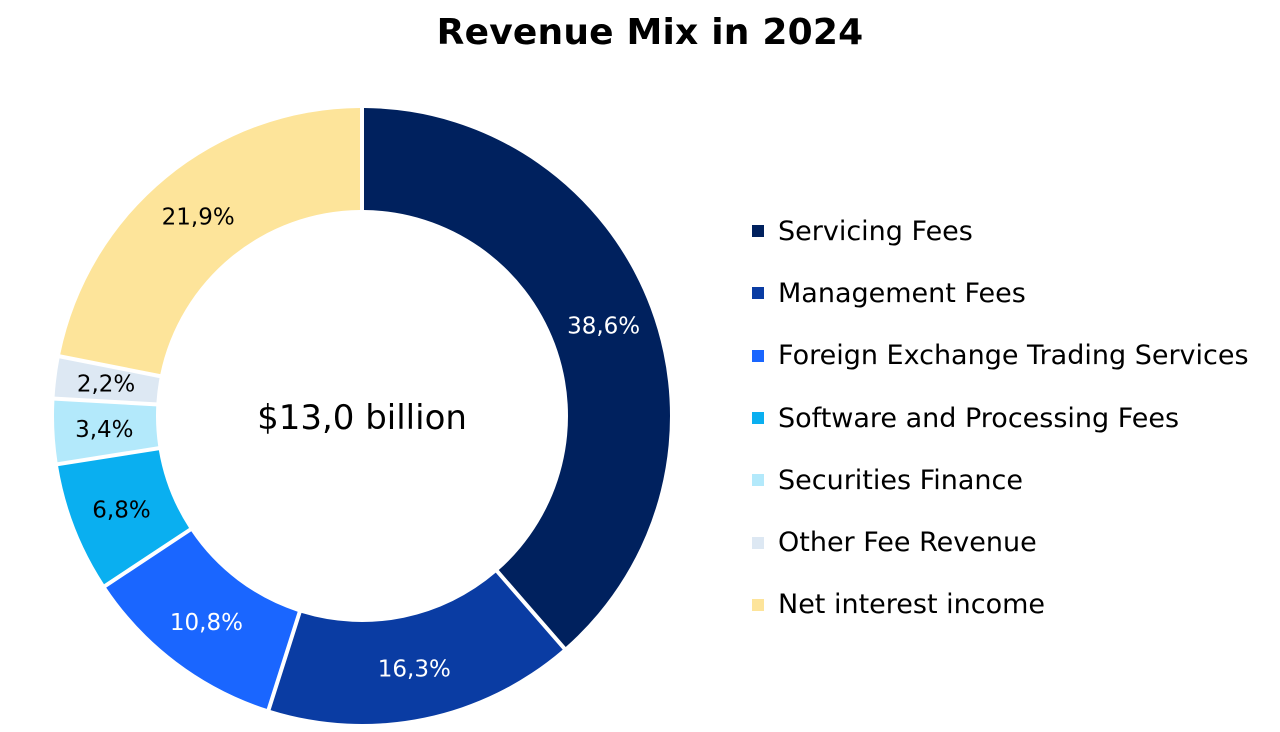 The height and width of the screenshot is (732, 1280). I want to click on chart-title: Revenue Mix in 2024, so click(650, 32).